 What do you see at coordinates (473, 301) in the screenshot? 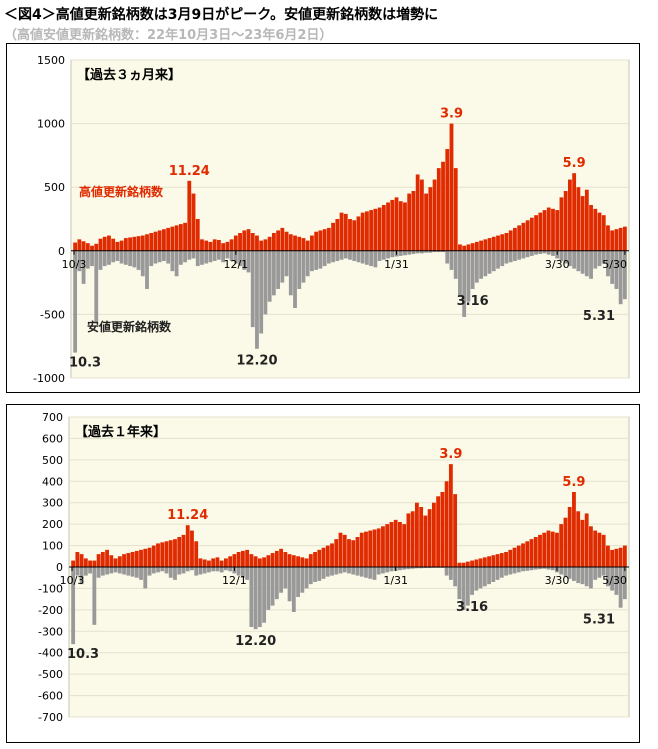
I see `peak-annotation: 3.16` at bounding box center [473, 301].